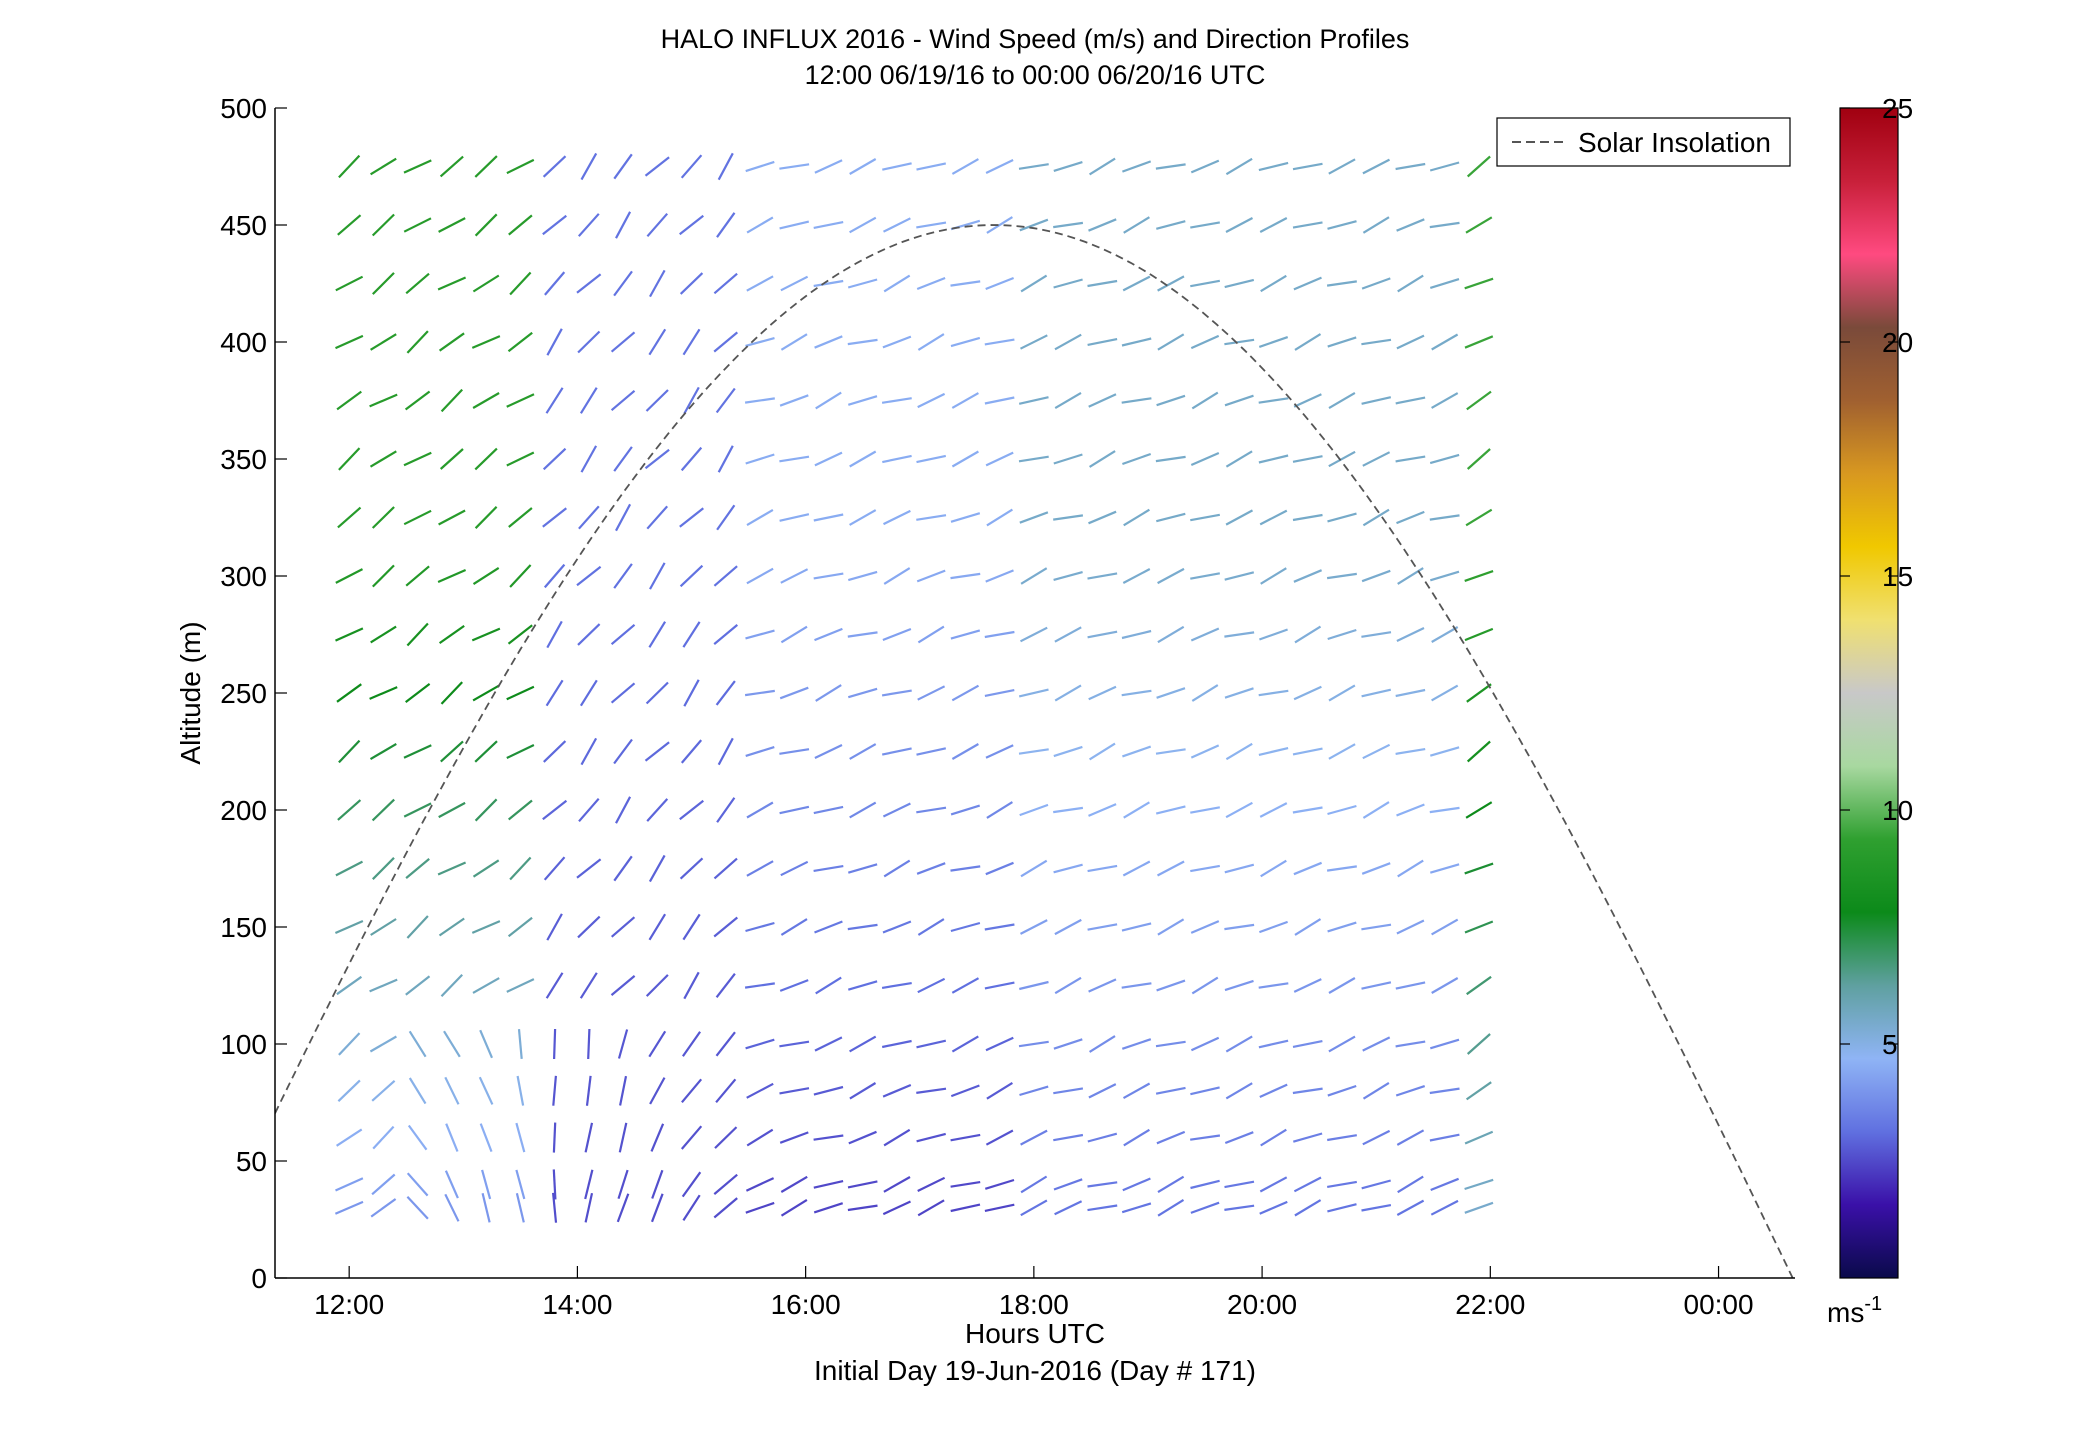 The width and height of the screenshot is (2098, 1430). I want to click on y-tick-label: 300, so click(243, 576).